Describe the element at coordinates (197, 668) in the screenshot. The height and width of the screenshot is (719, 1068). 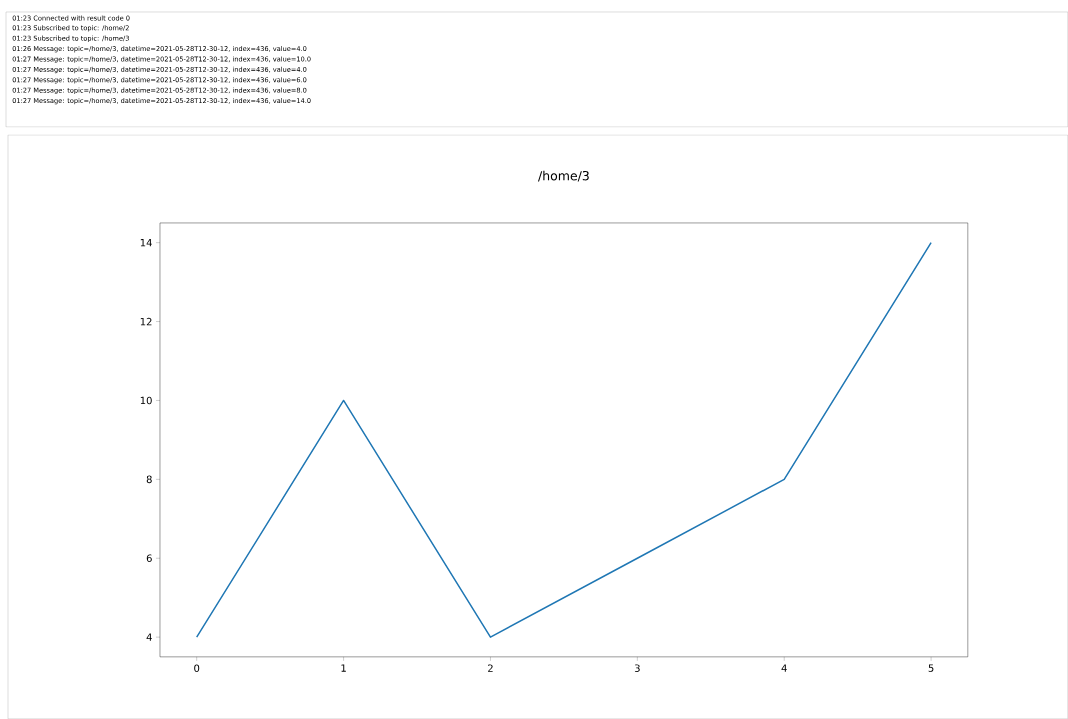
I see `x-tick-label: 0` at that location.